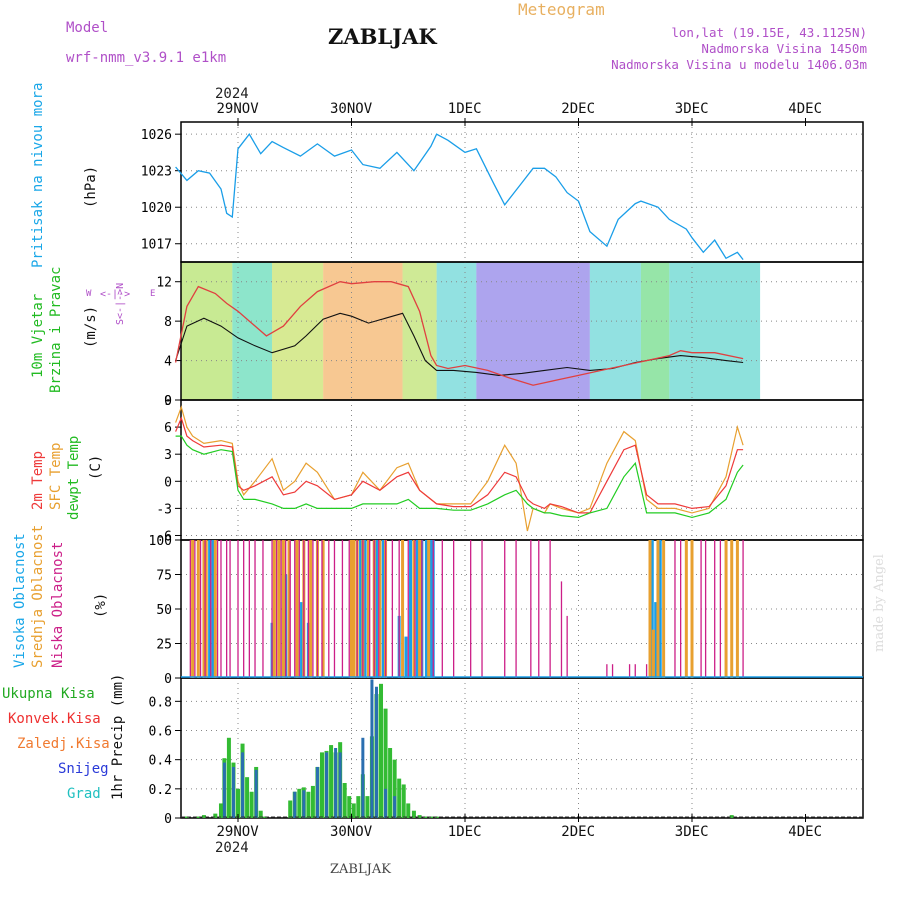  I want to click on x-tick-label-bottom: 4DEC, so click(805, 832).